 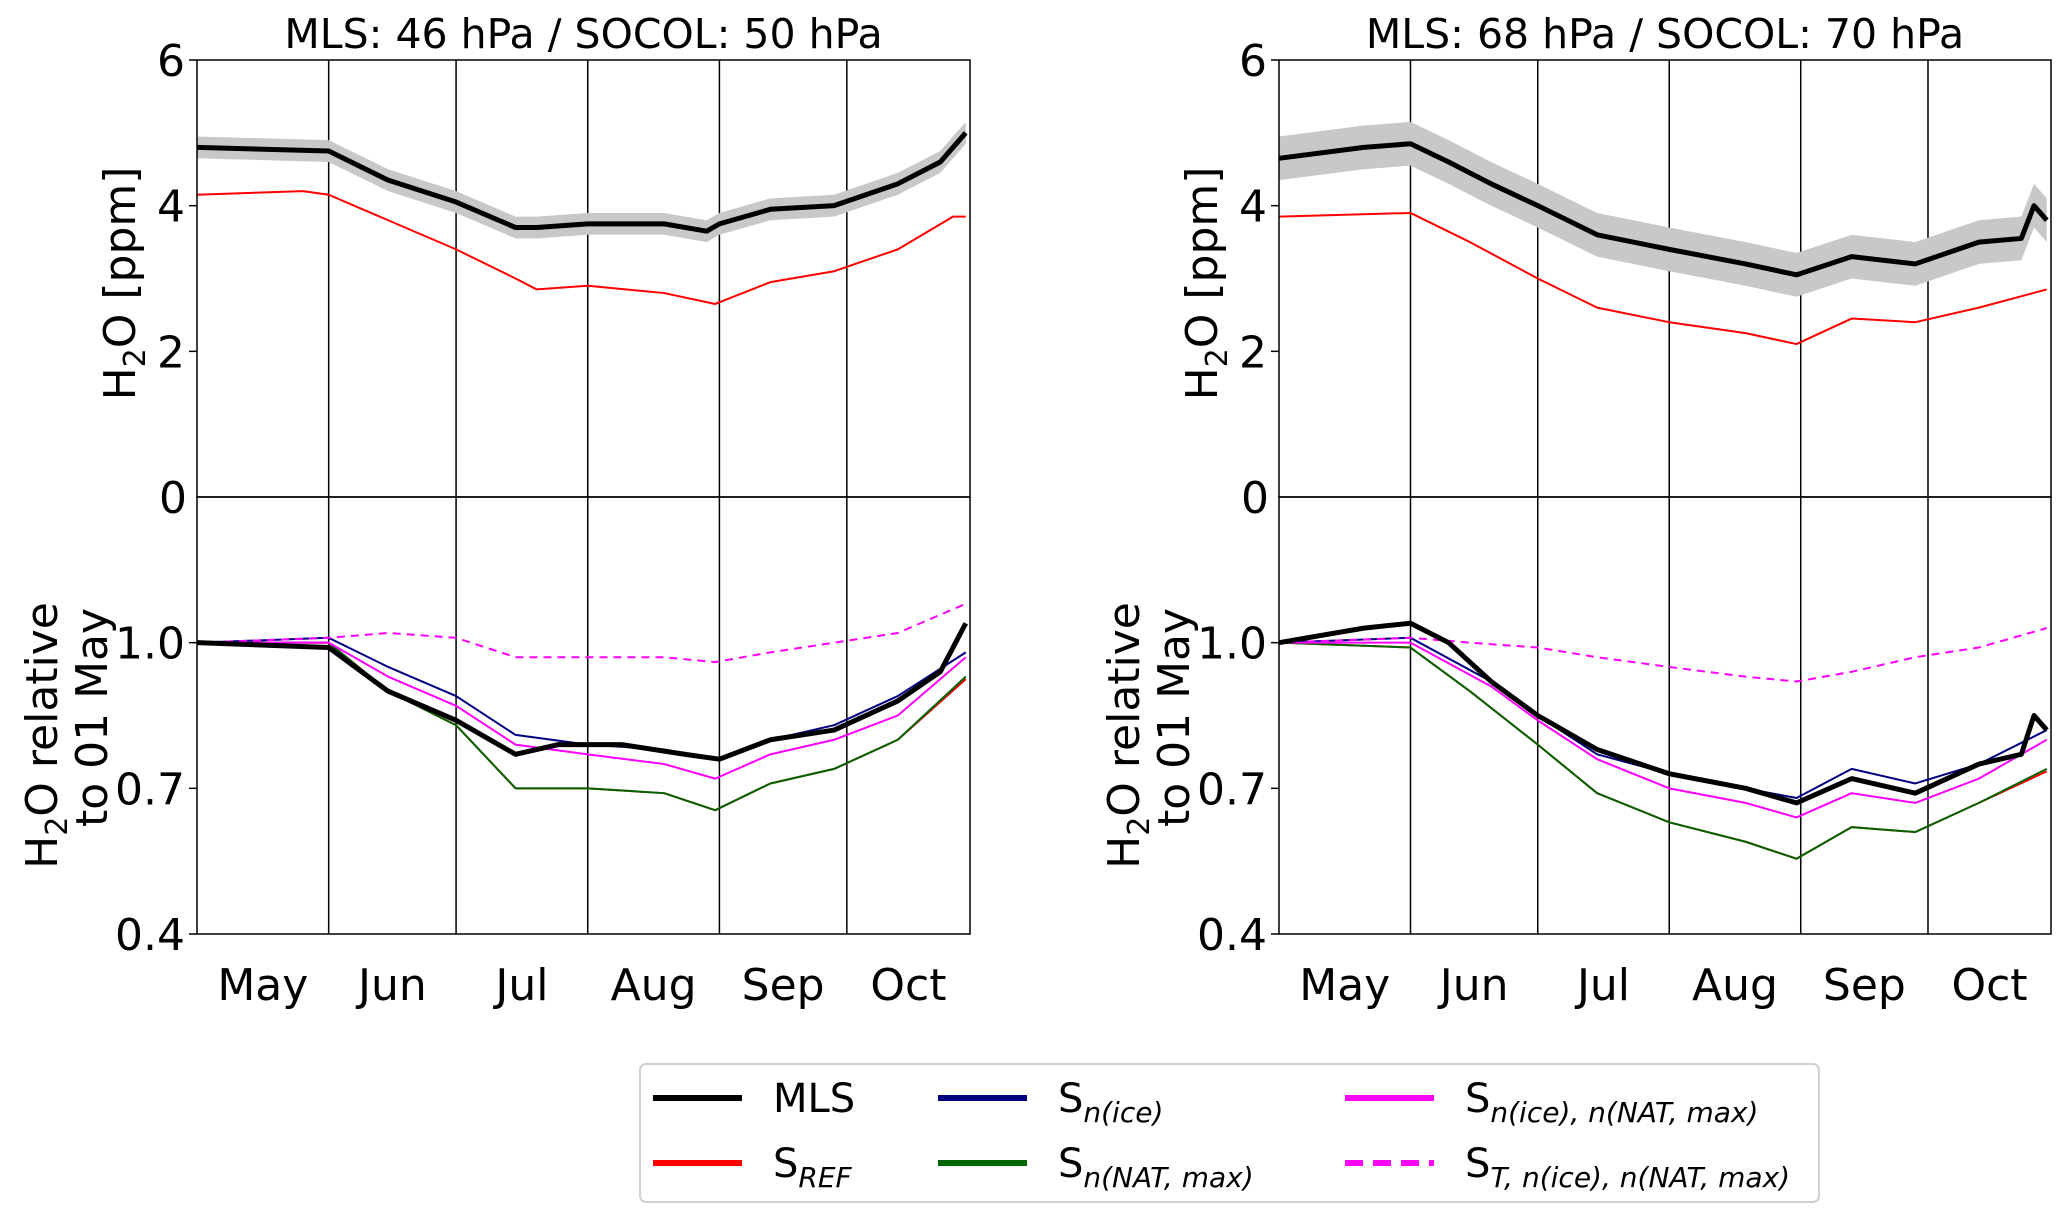 I want to click on legend-label-subscript: n(NAT, max), so click(x=1168, y=1177).